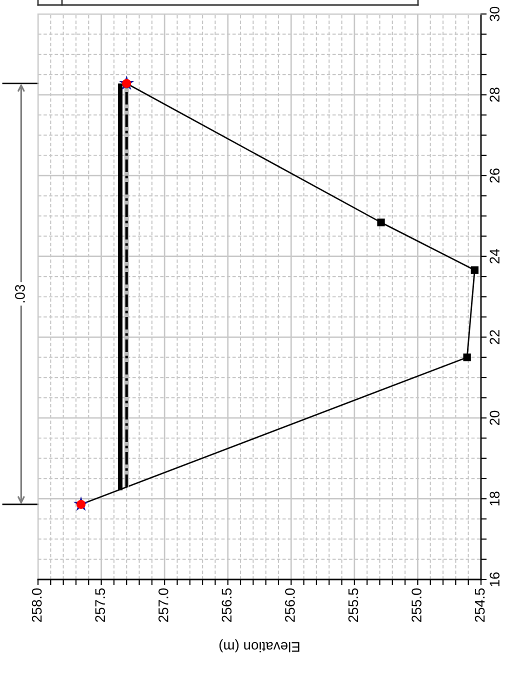 The height and width of the screenshot is (675, 509). I want to click on y-tick-label: 30, so click(495, 14).